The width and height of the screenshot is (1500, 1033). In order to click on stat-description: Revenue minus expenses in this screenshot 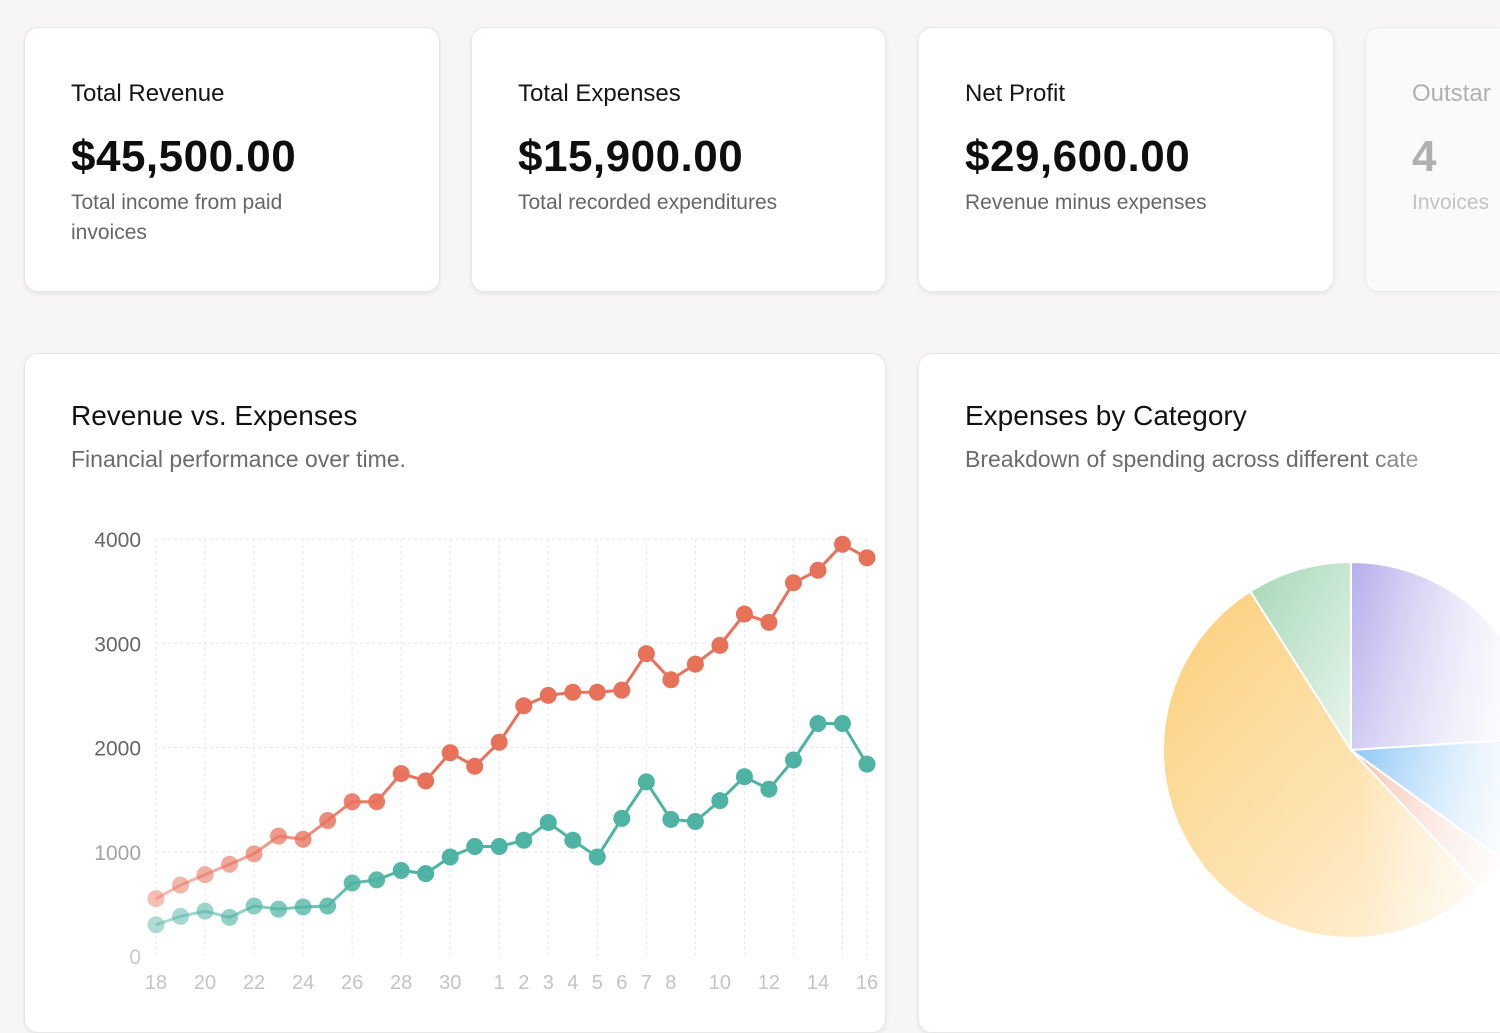, I will do `click(1086, 202)`.